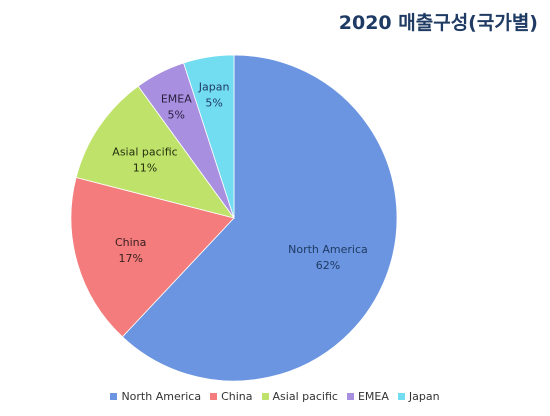 This screenshot has height=416, width=550. I want to click on legend-label: North America, so click(161, 396).